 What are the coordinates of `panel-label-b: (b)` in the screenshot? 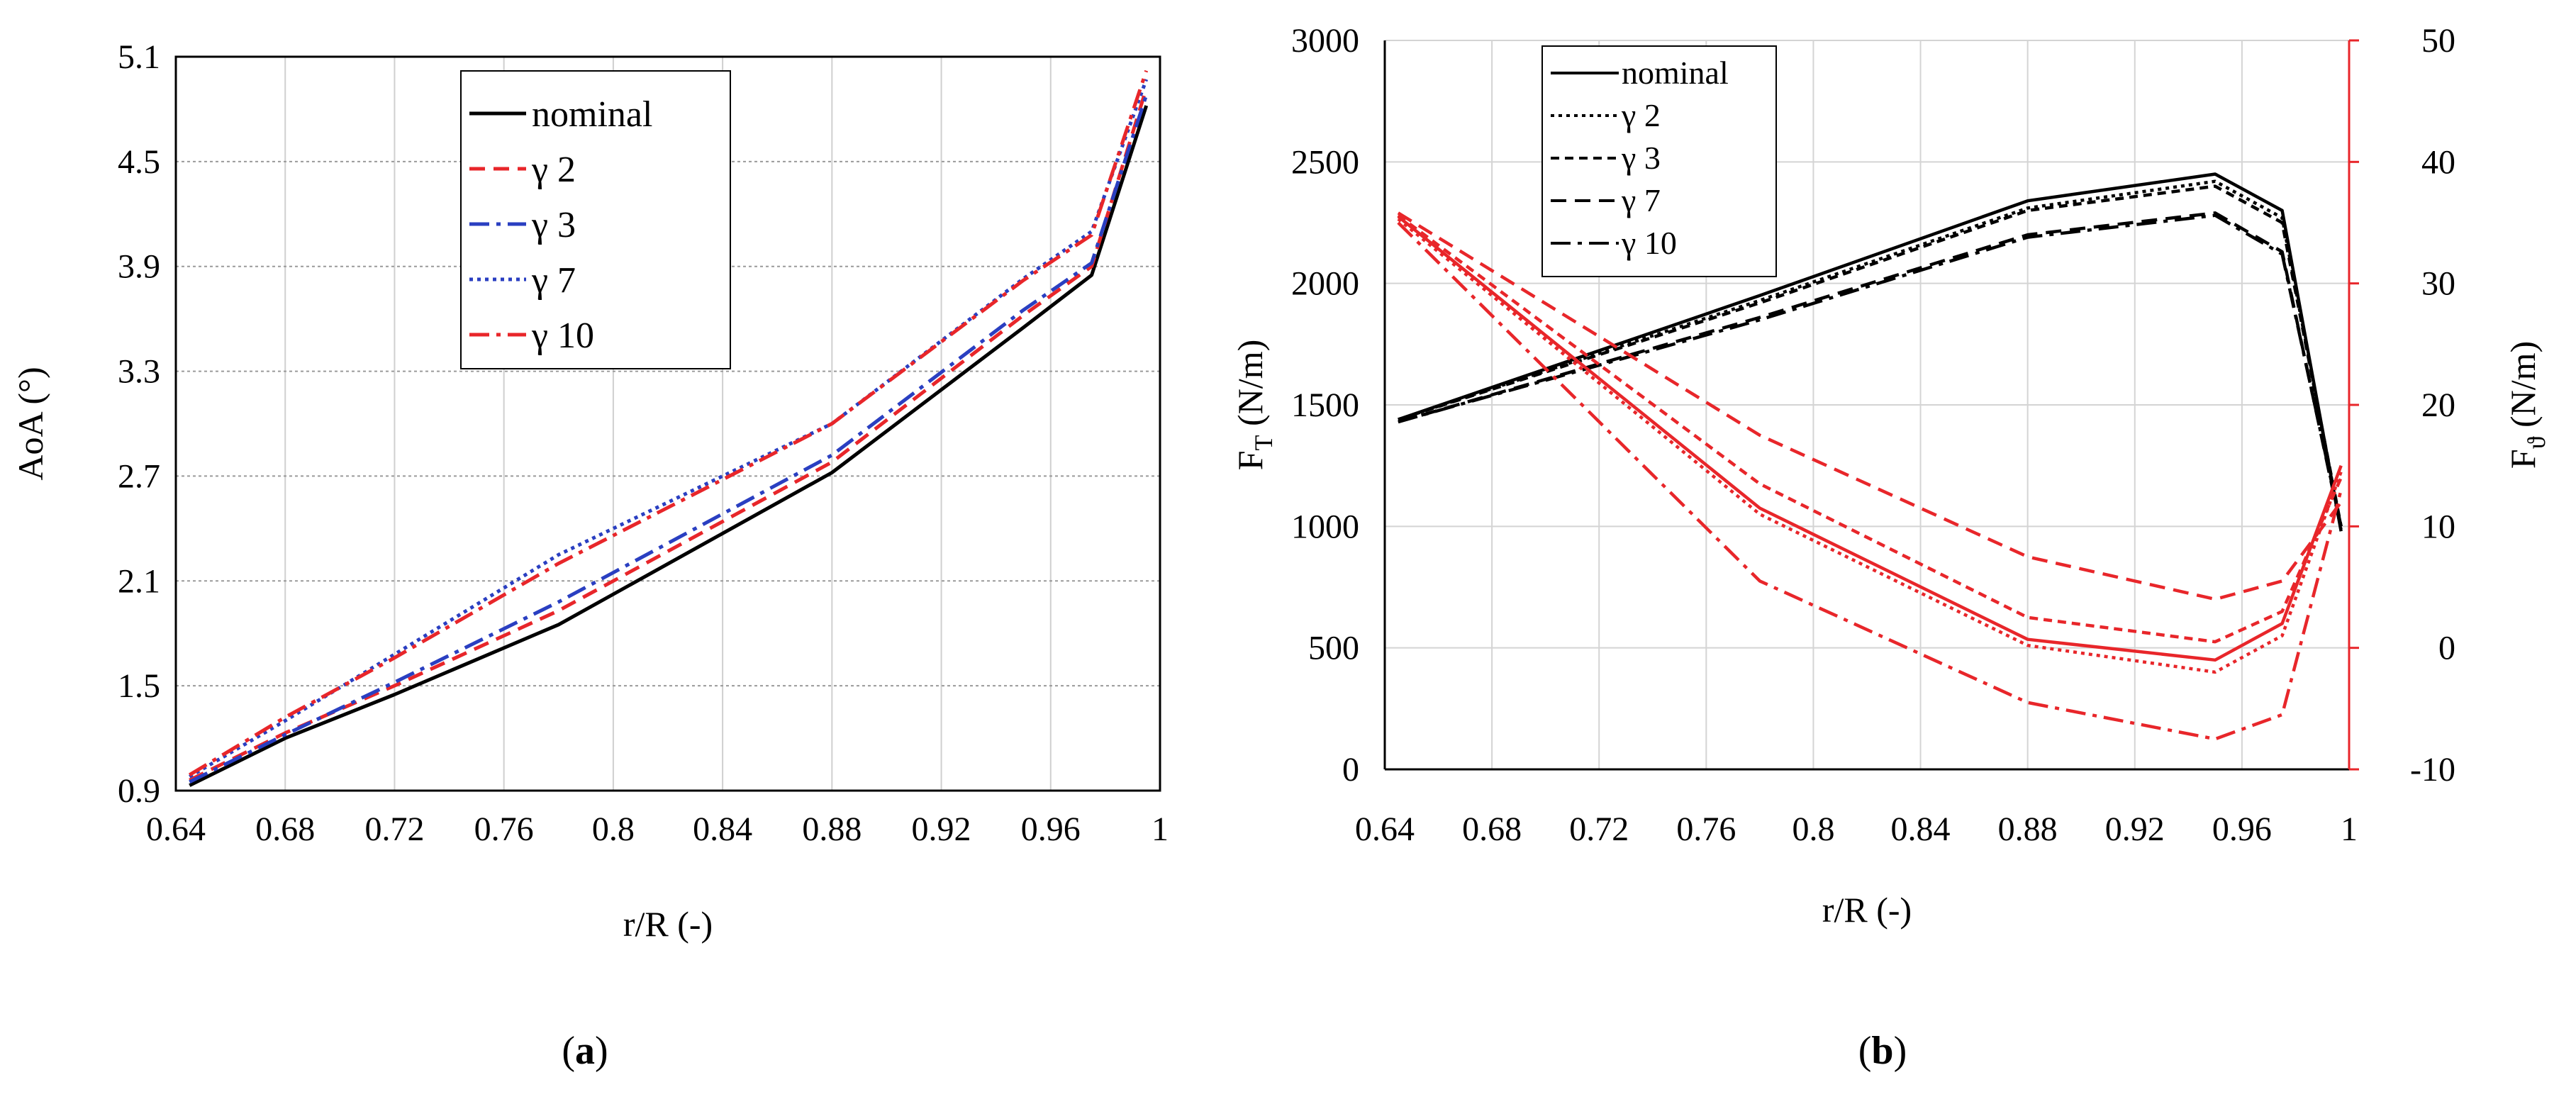 It's located at (1882, 1051).